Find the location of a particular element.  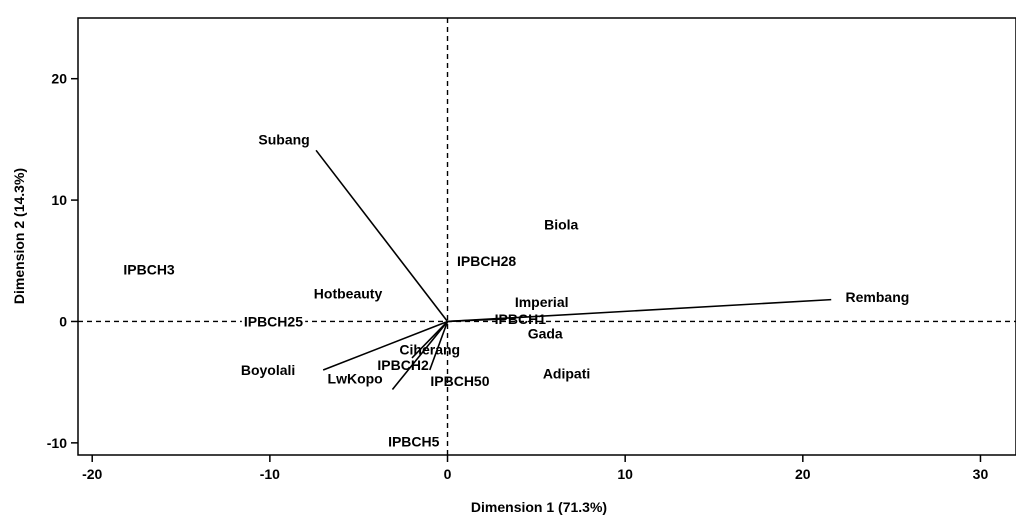

x-tick-label: 30 is located at coordinates (981, 474).